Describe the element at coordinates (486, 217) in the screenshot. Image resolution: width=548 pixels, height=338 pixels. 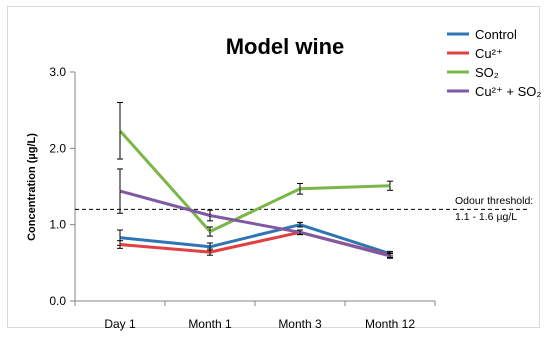
I see `threshold-label-line2: 1.1 - 1.6 µg/L` at that location.